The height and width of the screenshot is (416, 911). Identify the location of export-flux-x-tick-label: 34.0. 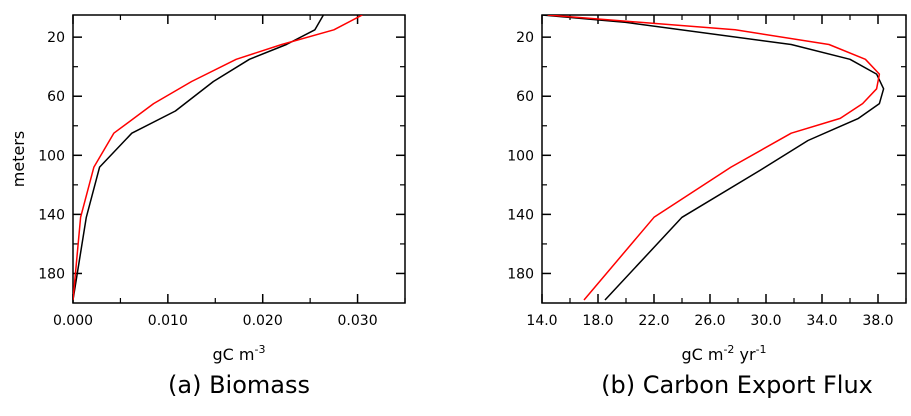
(821, 321).